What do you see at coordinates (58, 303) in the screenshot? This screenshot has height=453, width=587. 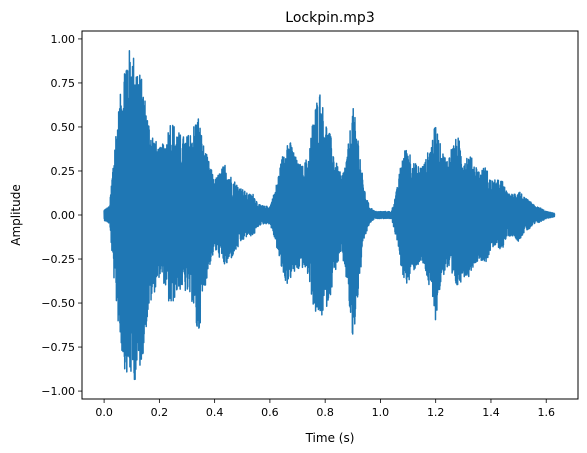 I see `y-tick-label: −0.50` at bounding box center [58, 303].